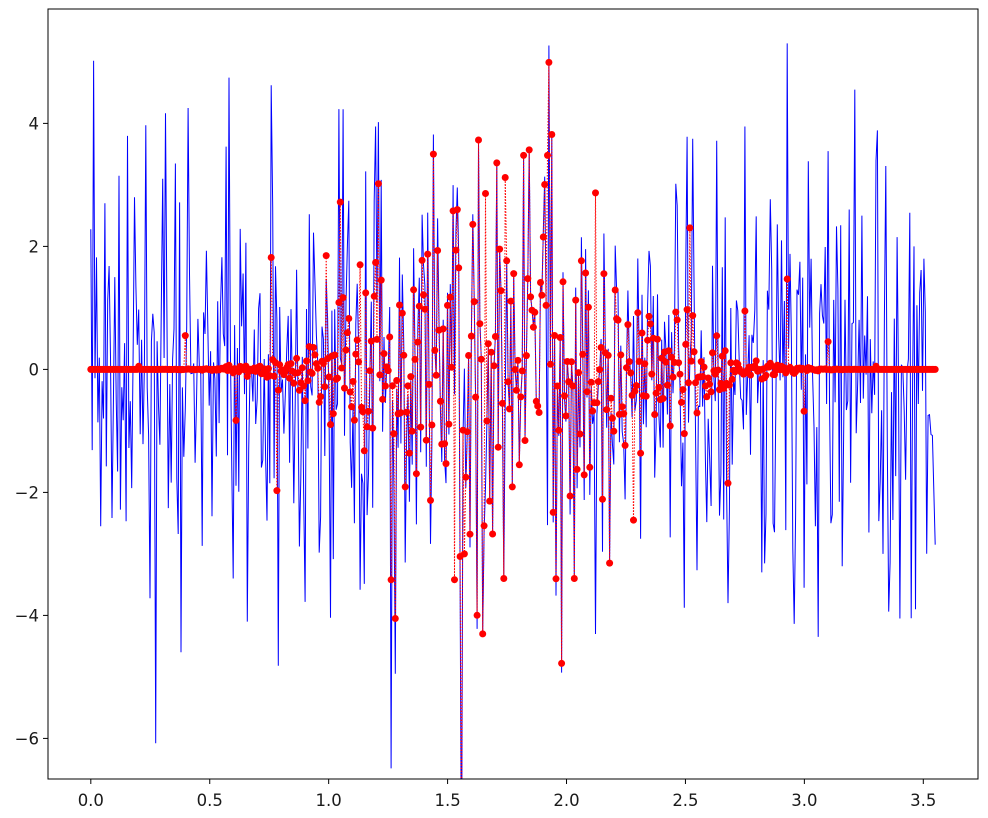  Describe the element at coordinates (27, 738) in the screenshot. I see `y-tick-label: −6` at that location.